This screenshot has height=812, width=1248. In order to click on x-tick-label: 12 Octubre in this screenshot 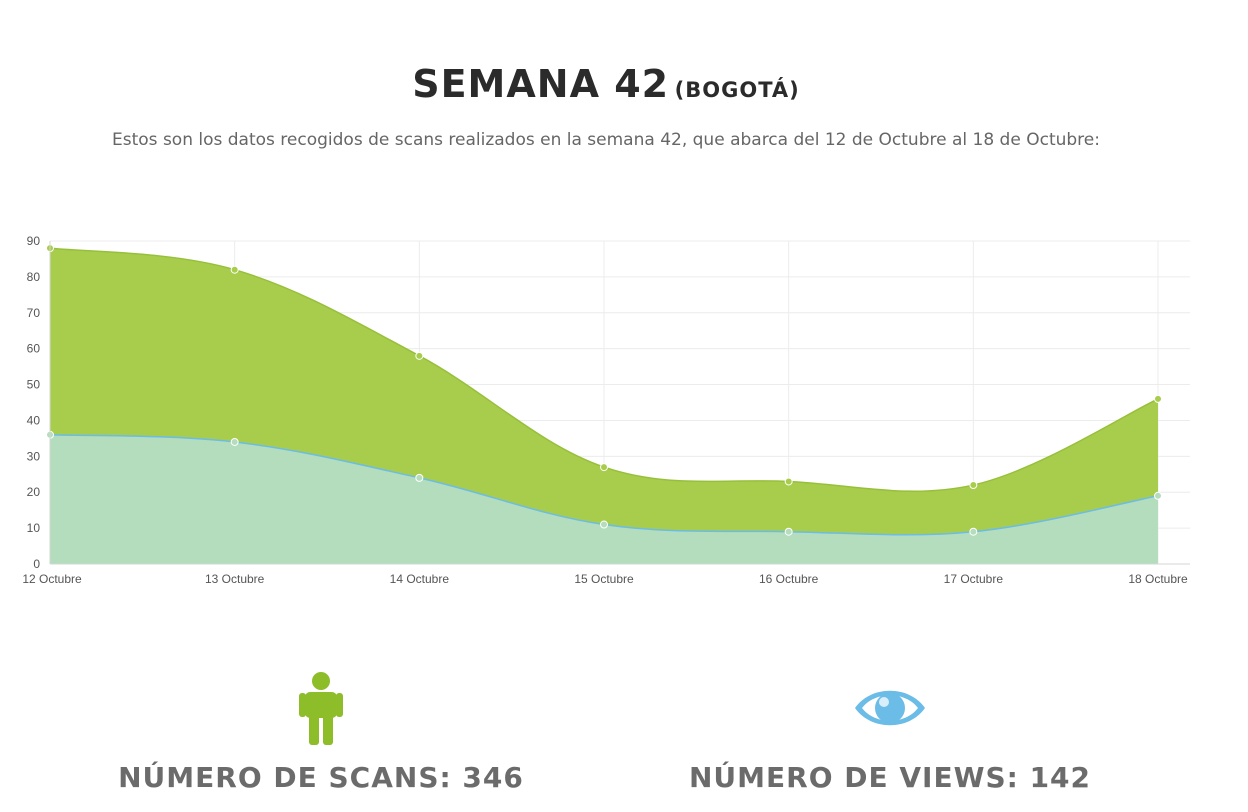, I will do `click(52, 579)`.